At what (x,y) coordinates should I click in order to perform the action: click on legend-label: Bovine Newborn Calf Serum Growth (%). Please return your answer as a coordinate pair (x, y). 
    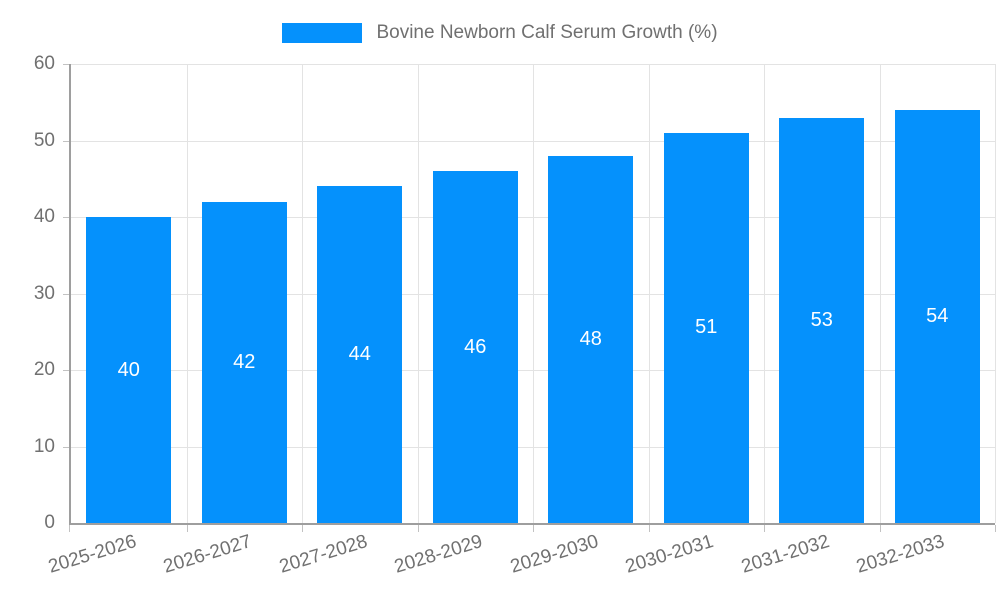
    Looking at the image, I should click on (547, 32).